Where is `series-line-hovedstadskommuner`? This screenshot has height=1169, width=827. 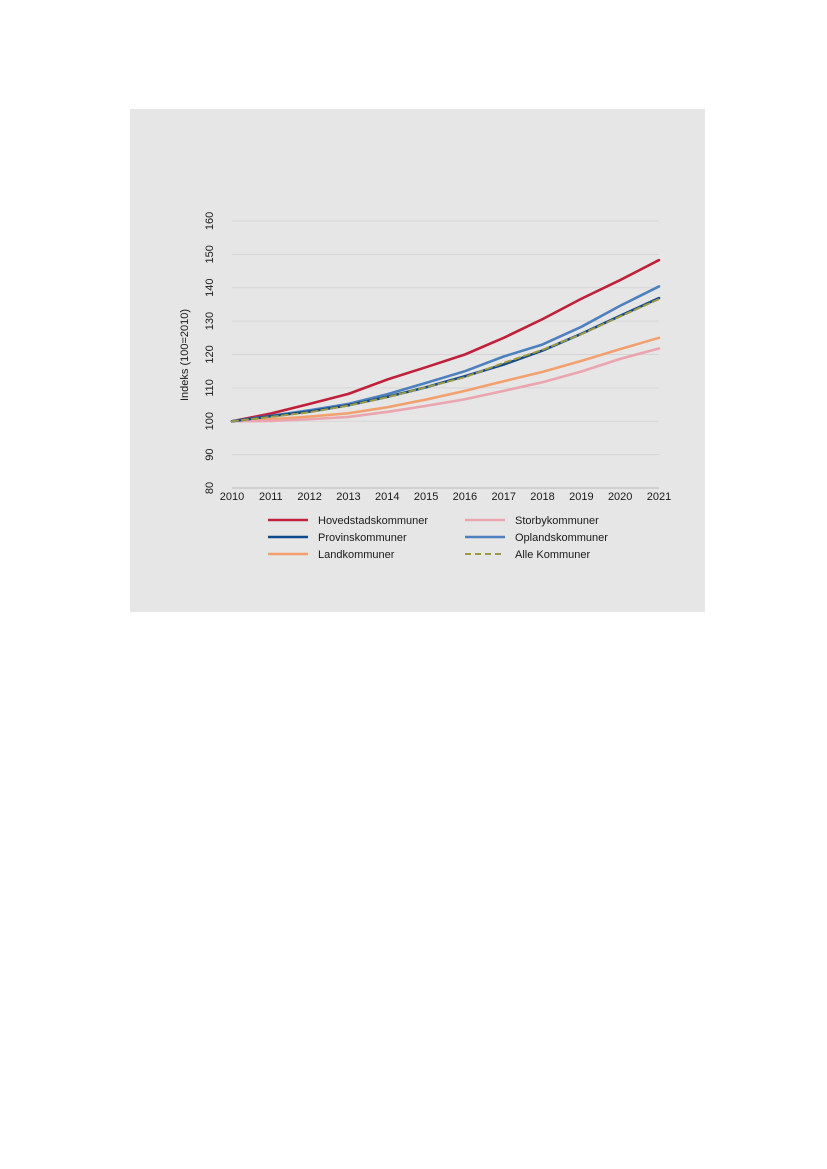 series-line-hovedstadskommuner is located at coordinates (445, 340).